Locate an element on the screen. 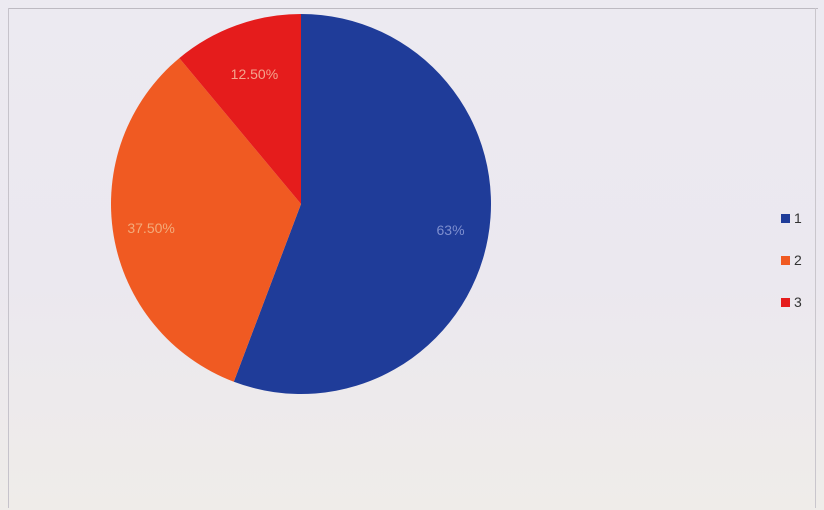 This screenshot has height=510, width=824. legend-label-2: 2 is located at coordinates (798, 260).